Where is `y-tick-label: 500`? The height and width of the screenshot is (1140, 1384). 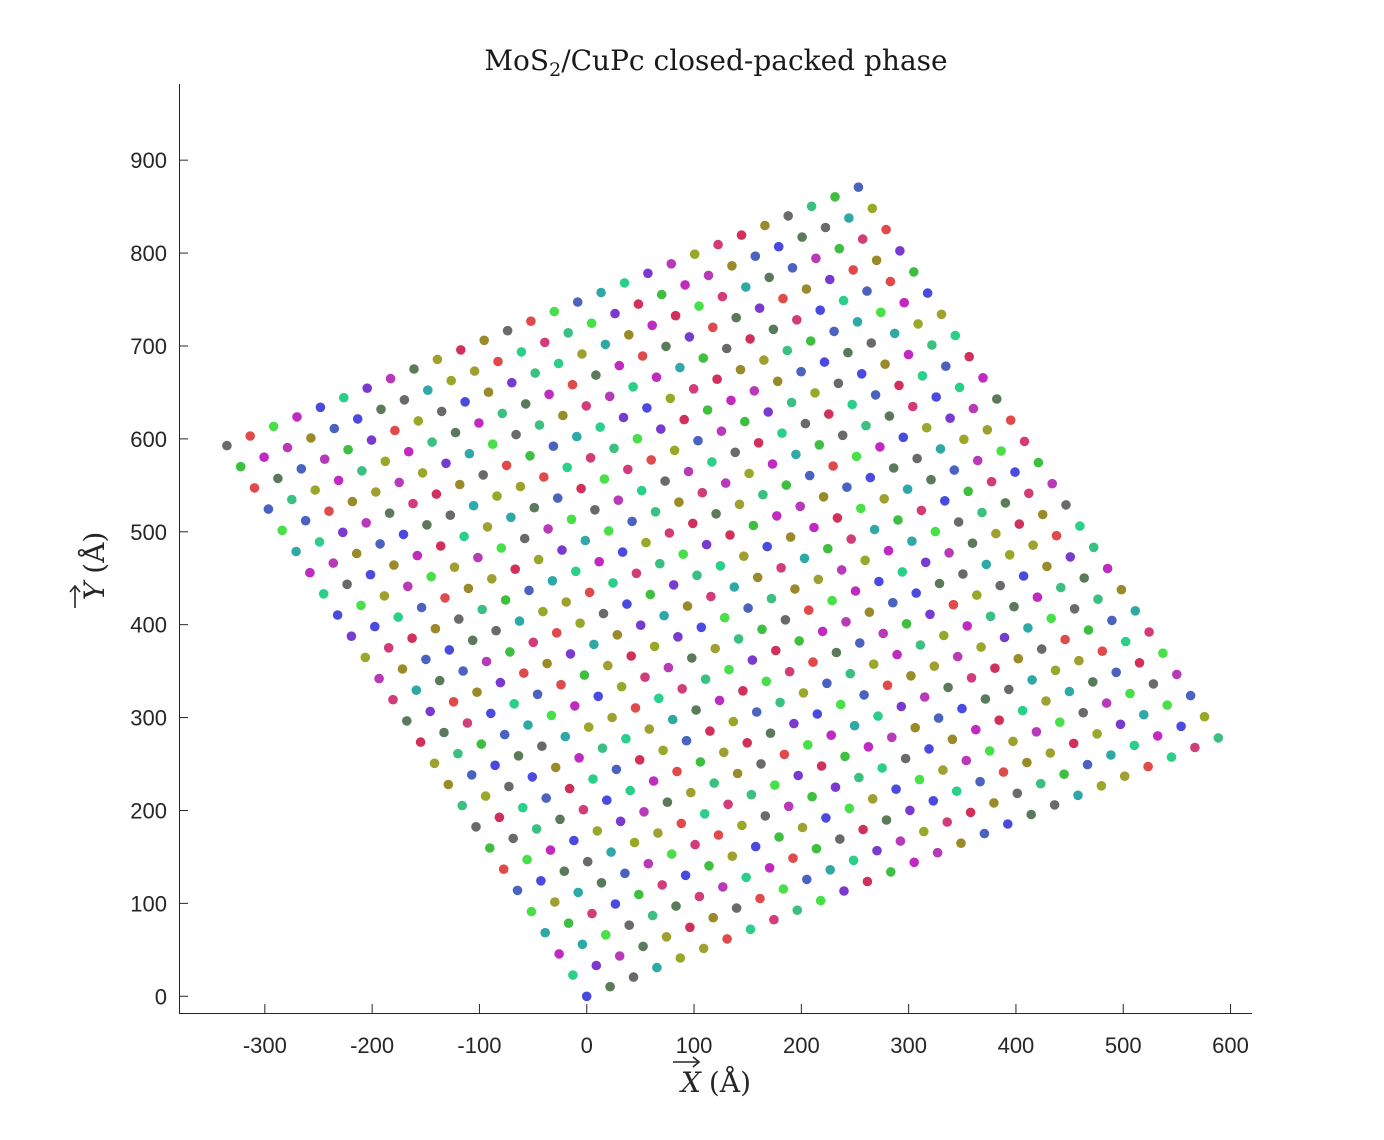
y-tick-label: 500 is located at coordinates (148, 532).